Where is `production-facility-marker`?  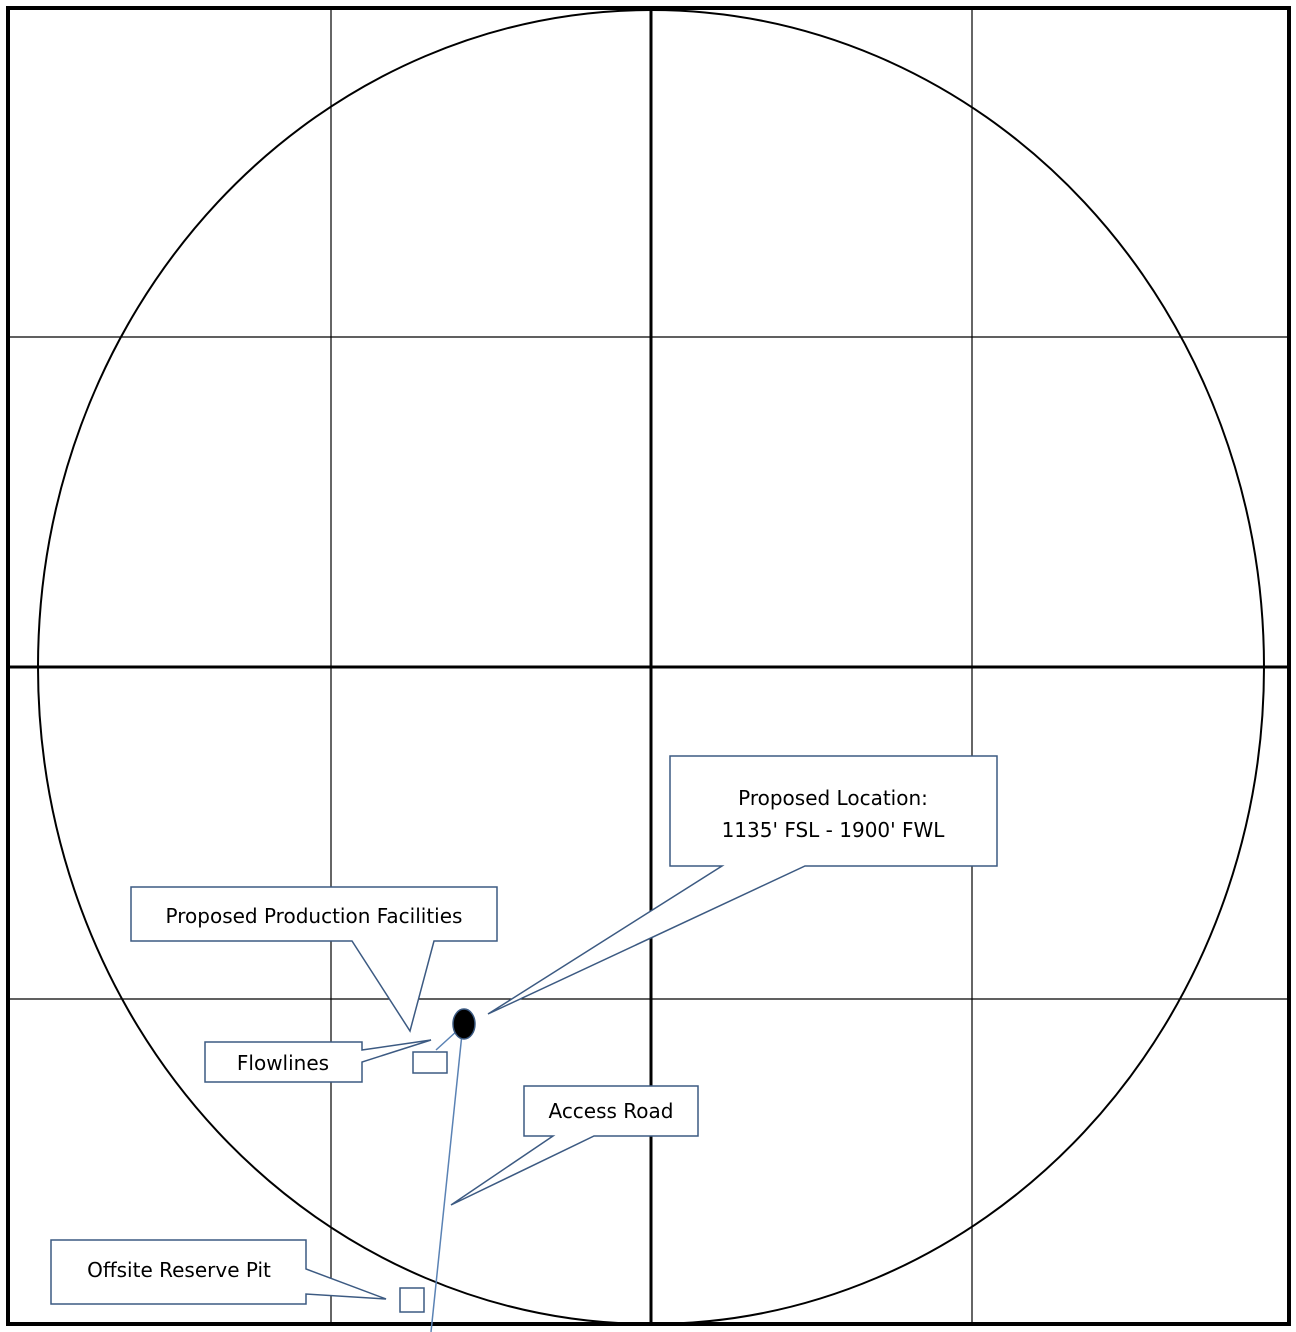 production-facility-marker is located at coordinates (430, 1062).